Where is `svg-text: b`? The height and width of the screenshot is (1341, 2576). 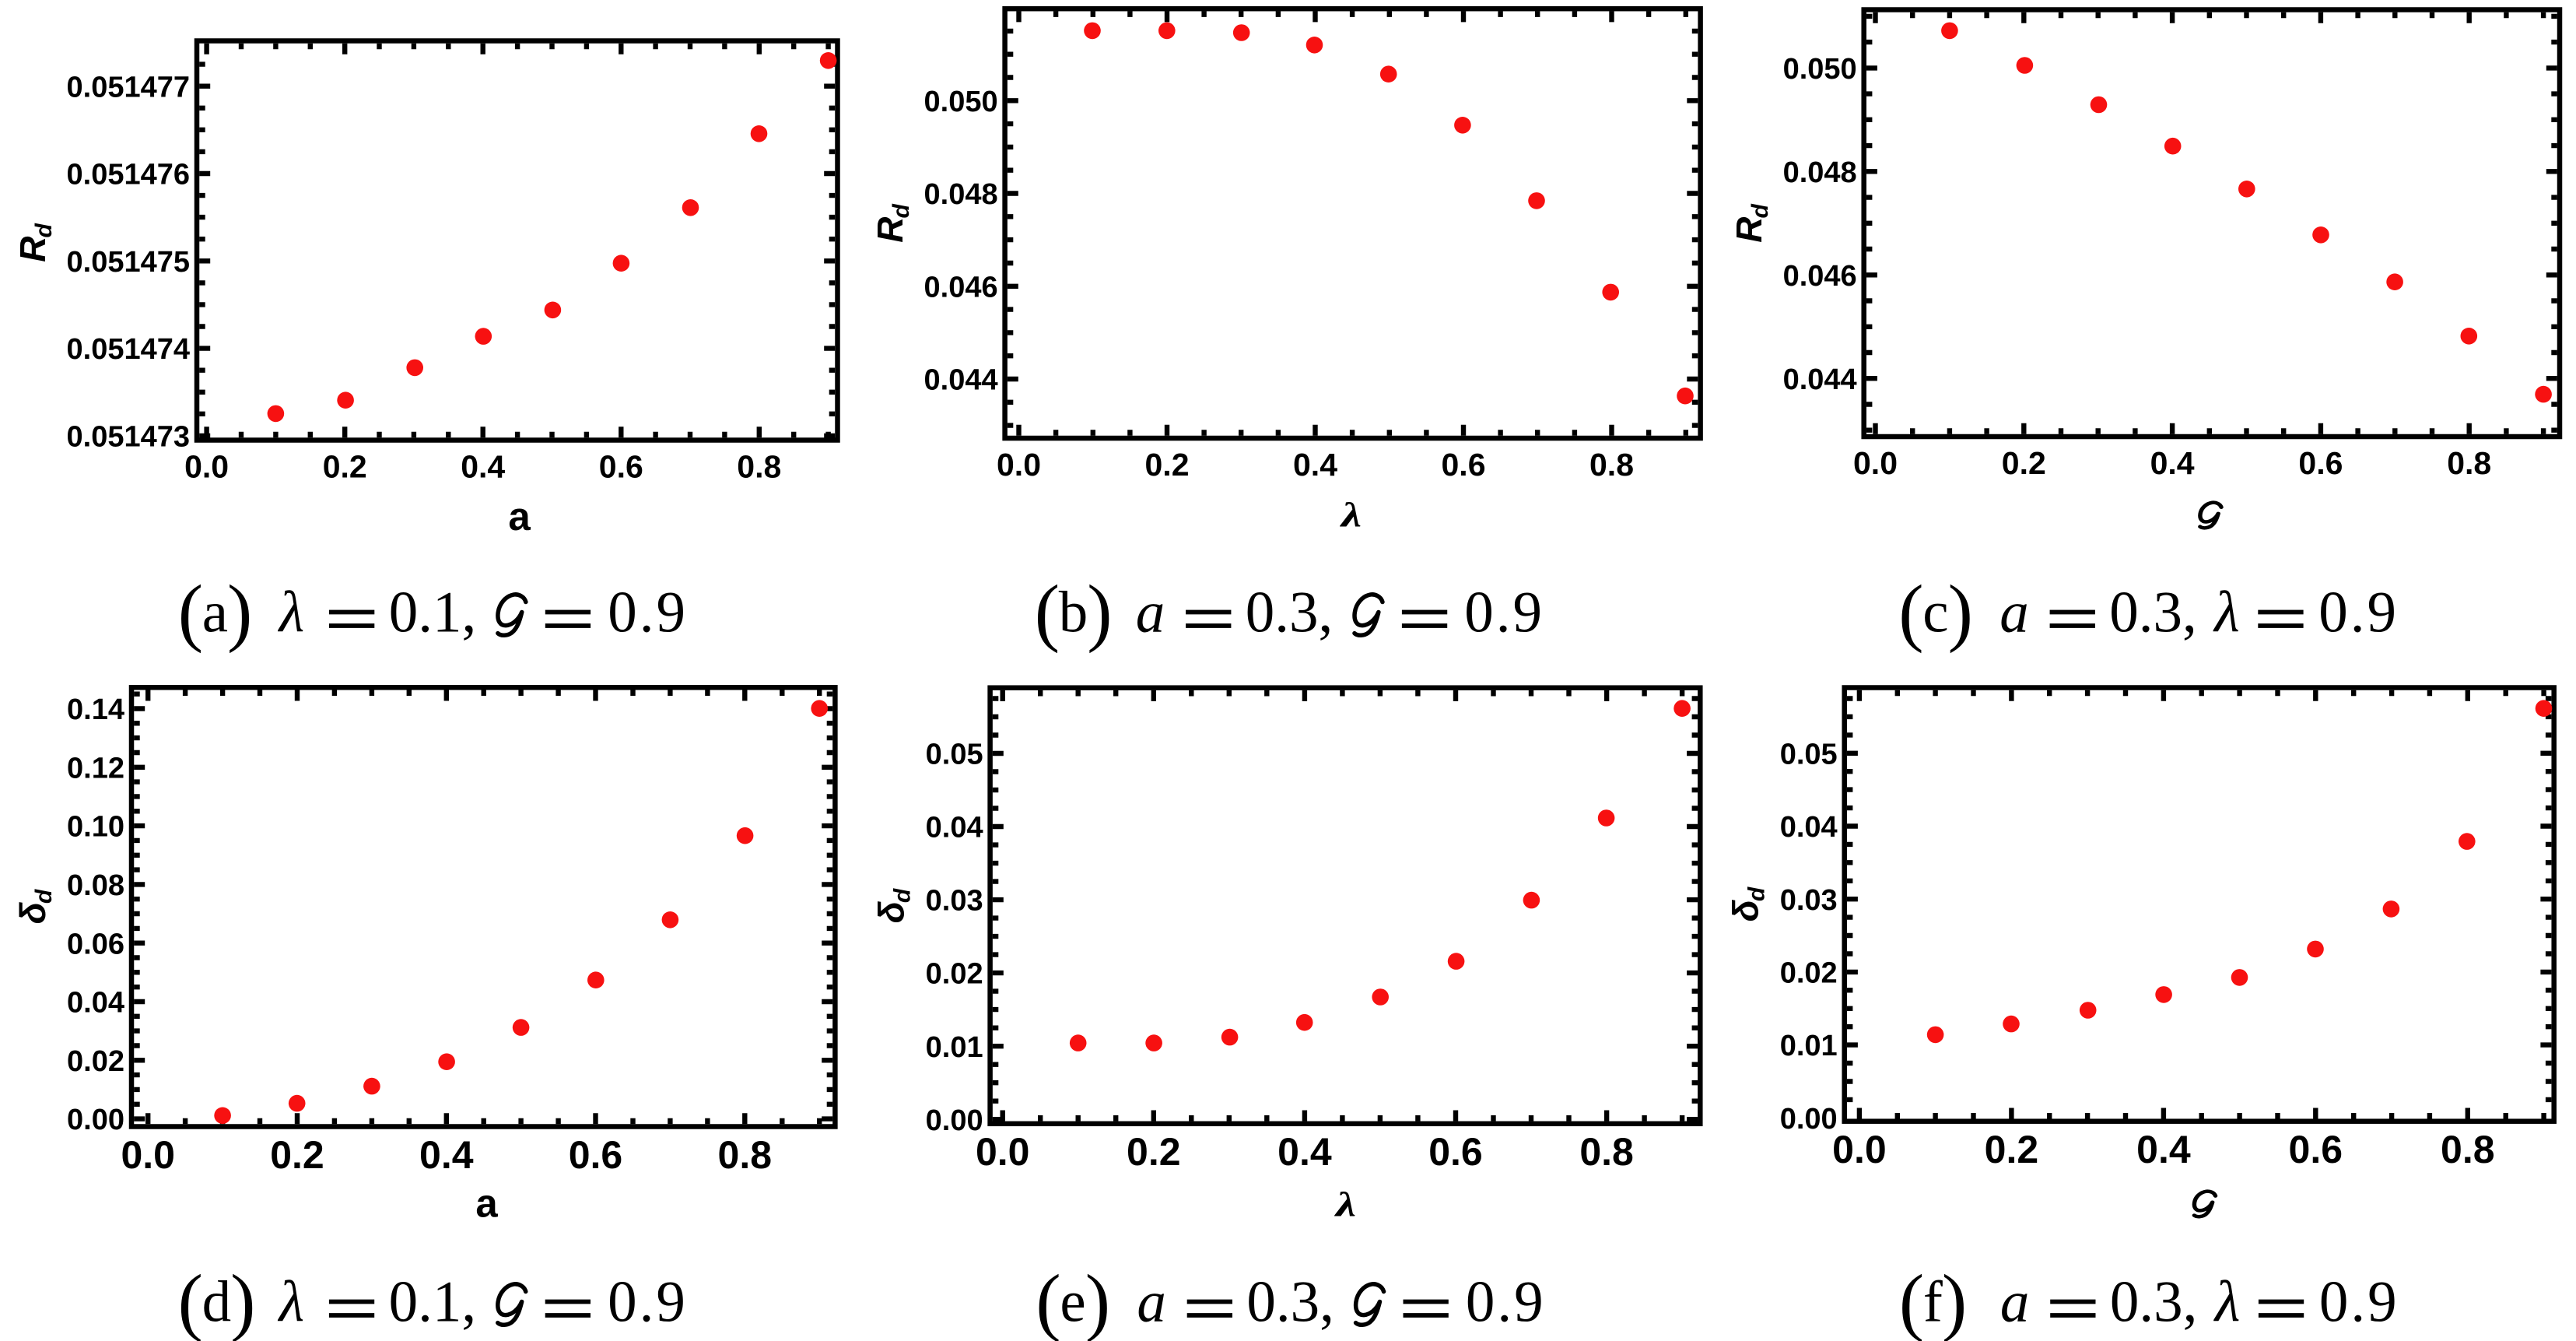
svg-text: b is located at coordinates (1073, 613).